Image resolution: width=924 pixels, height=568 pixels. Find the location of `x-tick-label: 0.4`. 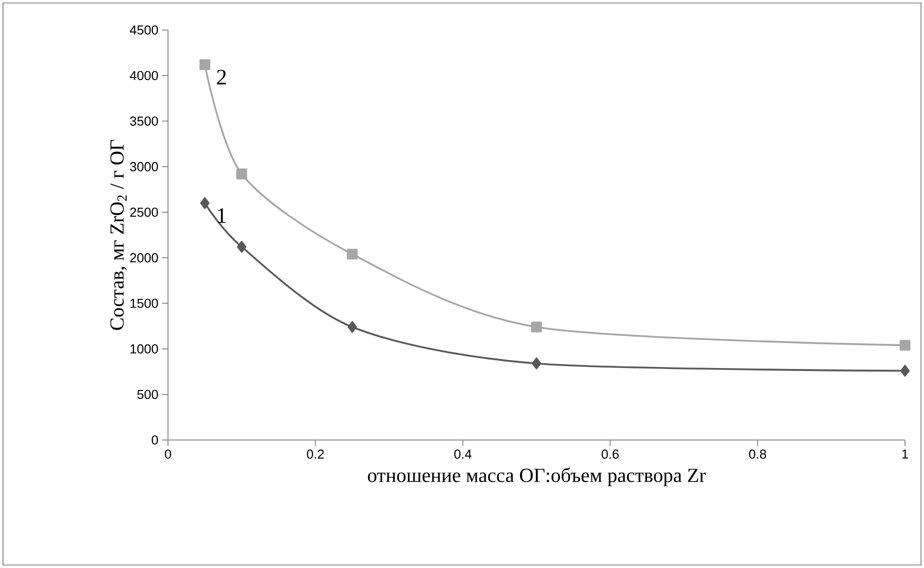

x-tick-label: 0.4 is located at coordinates (463, 454).